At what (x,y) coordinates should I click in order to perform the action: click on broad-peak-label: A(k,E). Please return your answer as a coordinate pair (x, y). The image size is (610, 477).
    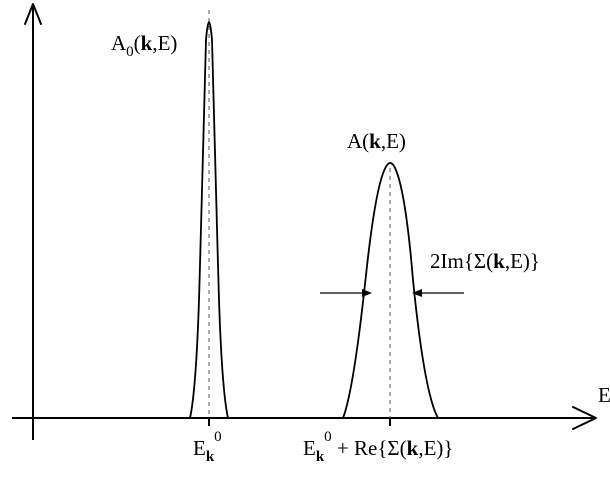
    Looking at the image, I should click on (376, 141).